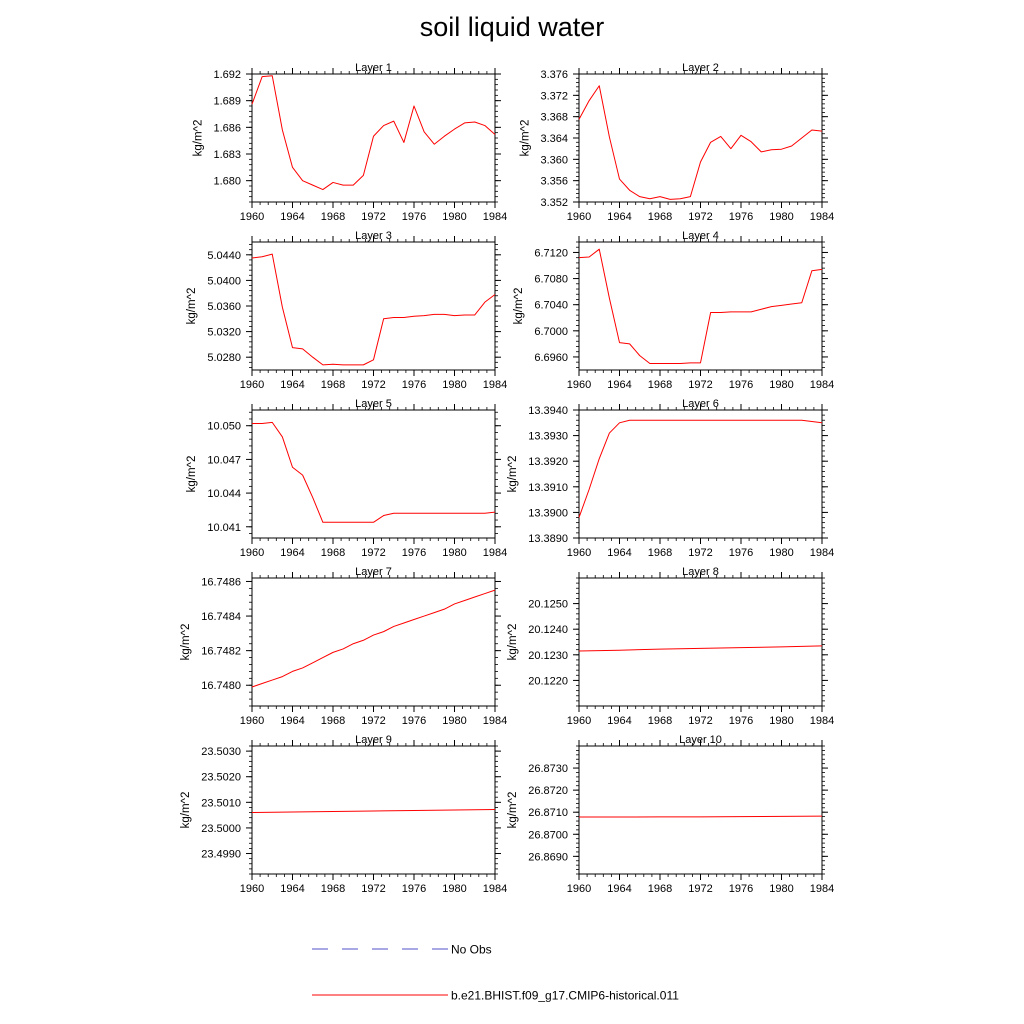 The width and height of the screenshot is (1024, 1024). Describe the element at coordinates (227, 75) in the screenshot. I see `y-tick-label: 1.692` at that location.